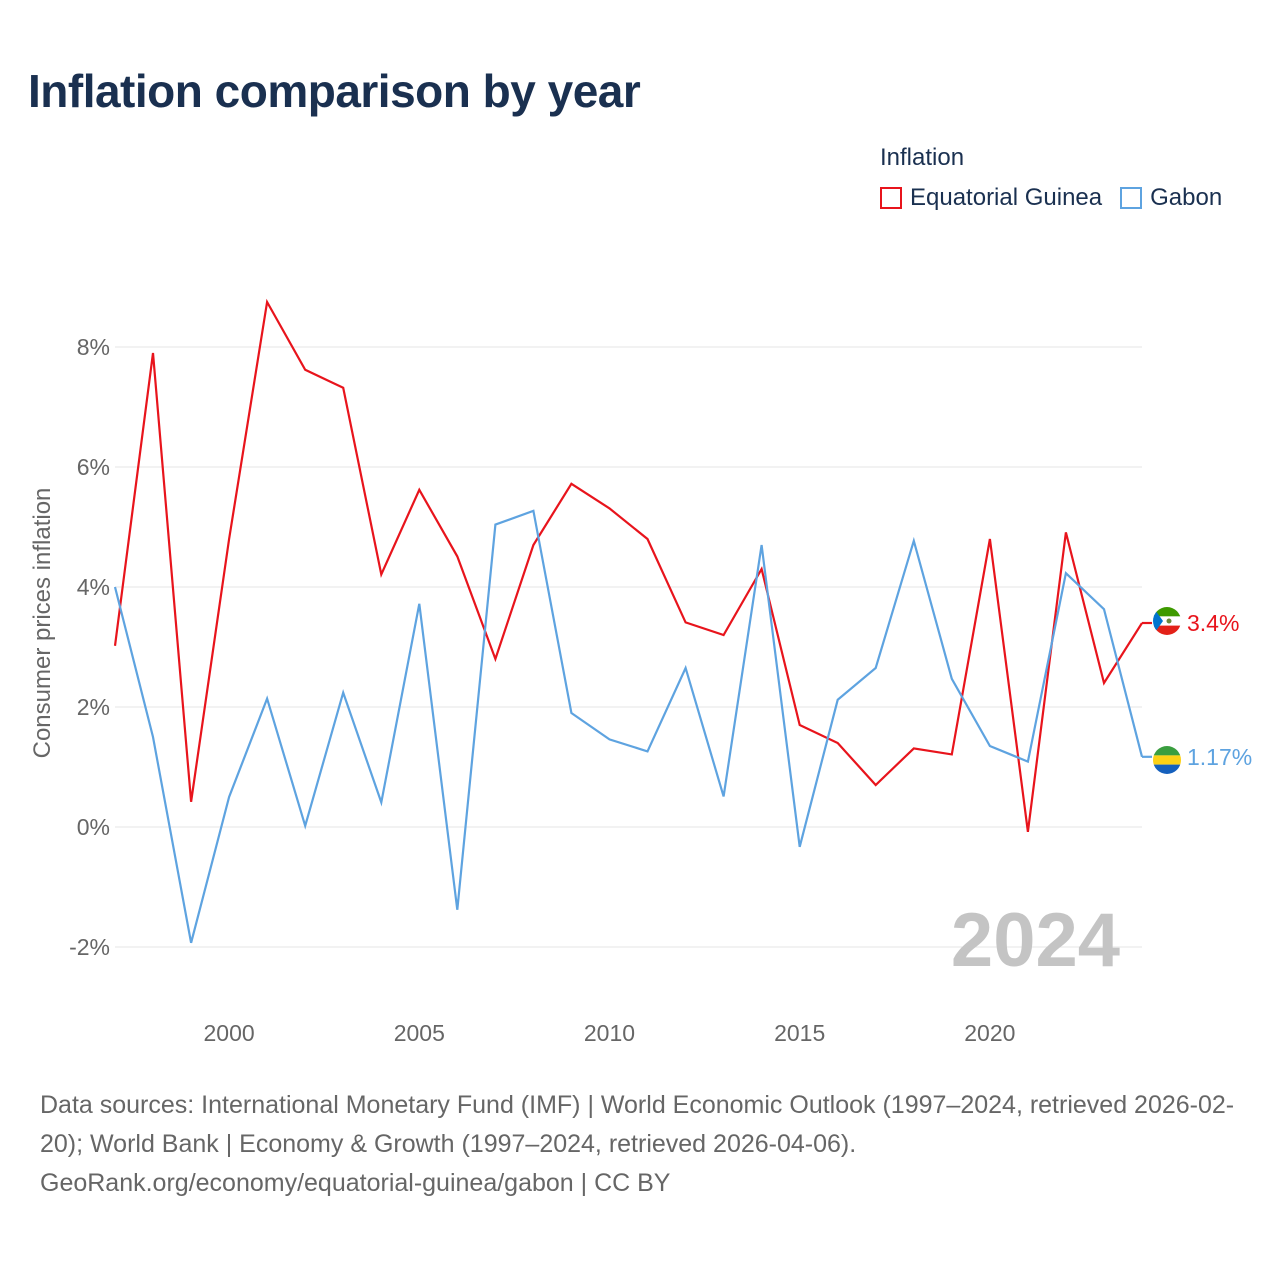  I want to click on gabon-flag-icon, so click(1167, 760).